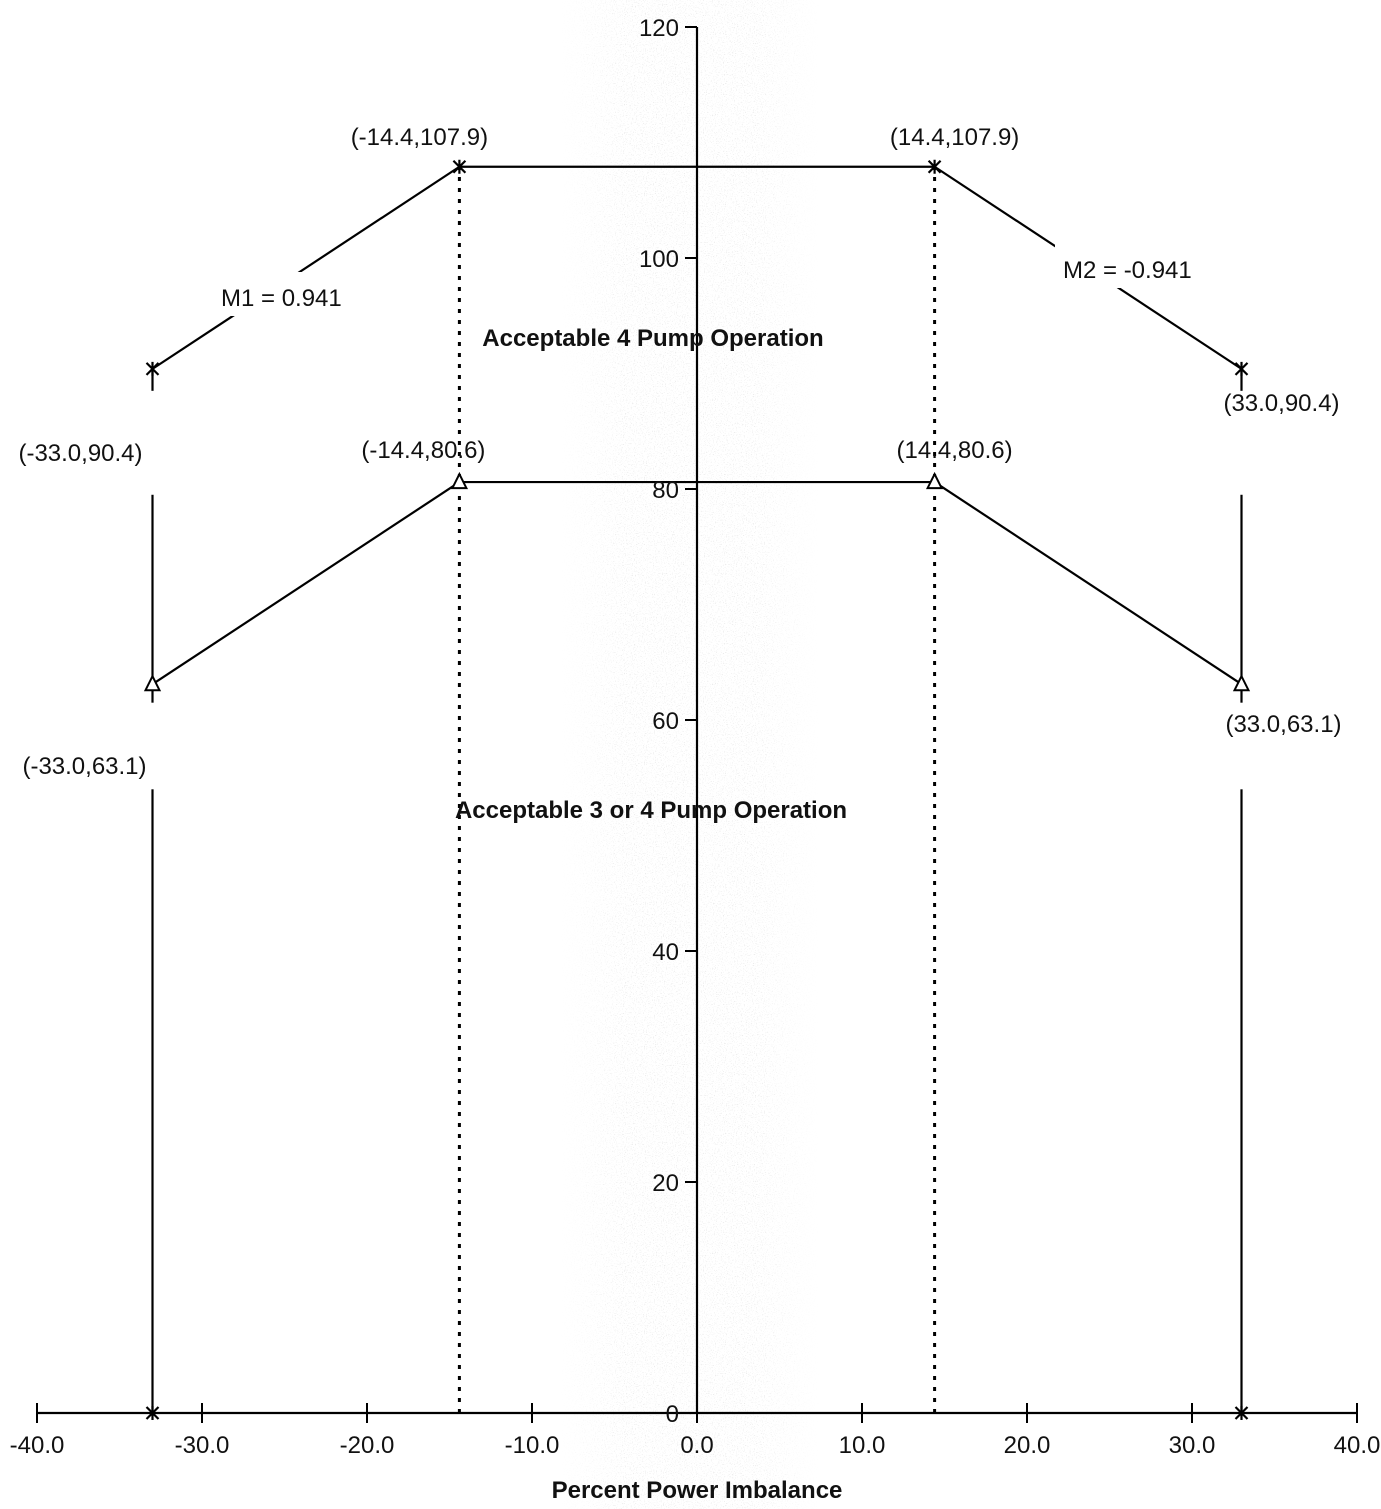  What do you see at coordinates (954, 137) in the screenshot?
I see `point-label: (14.4,107.9)` at bounding box center [954, 137].